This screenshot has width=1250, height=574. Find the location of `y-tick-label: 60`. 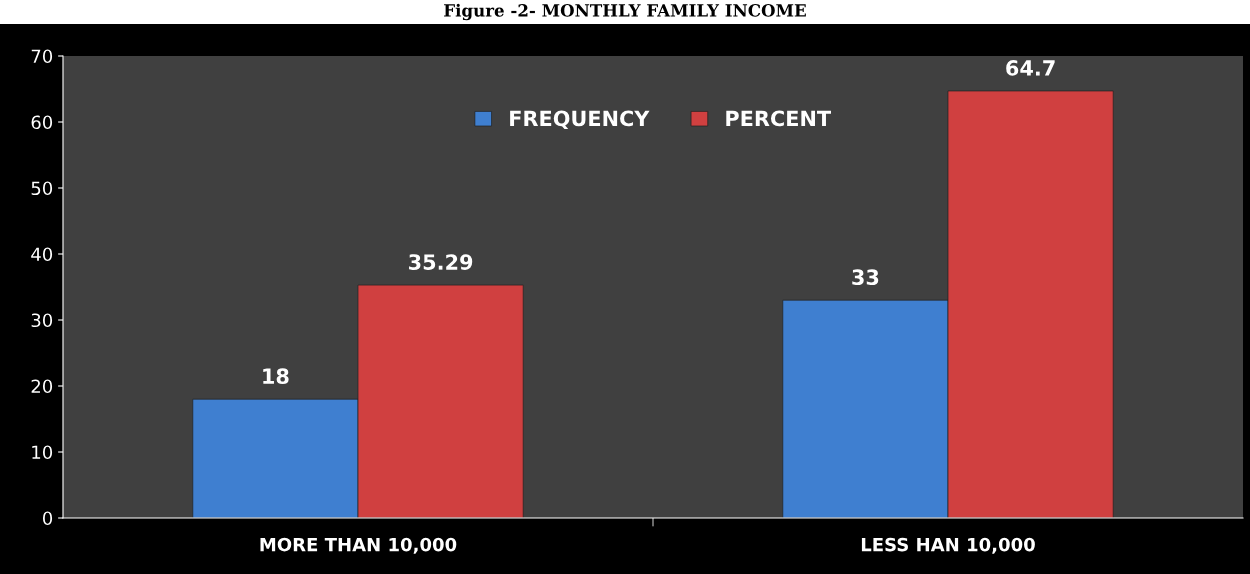

y-tick-label: 60 is located at coordinates (42, 122).